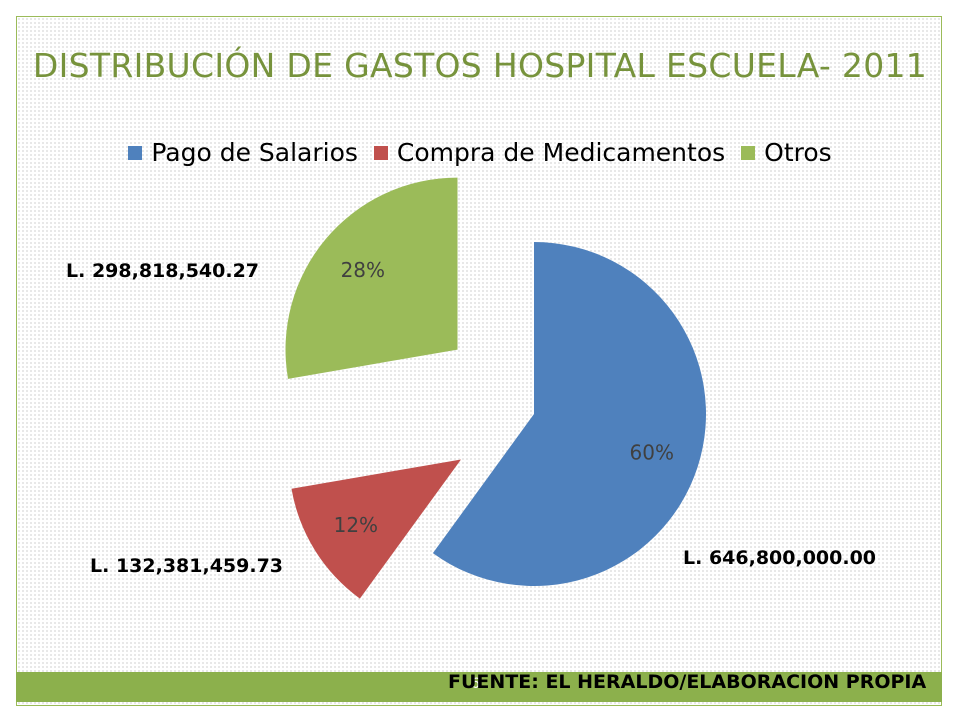 The height and width of the screenshot is (720, 960). What do you see at coordinates (687, 682) in the screenshot?
I see `source-note: FUENTE: EL HERALDO/ELABORACION PROPIA` at bounding box center [687, 682].